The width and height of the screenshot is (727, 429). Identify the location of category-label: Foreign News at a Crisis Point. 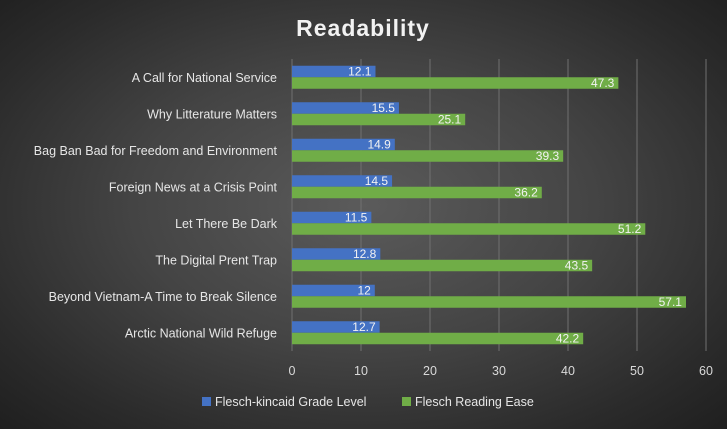
(193, 187).